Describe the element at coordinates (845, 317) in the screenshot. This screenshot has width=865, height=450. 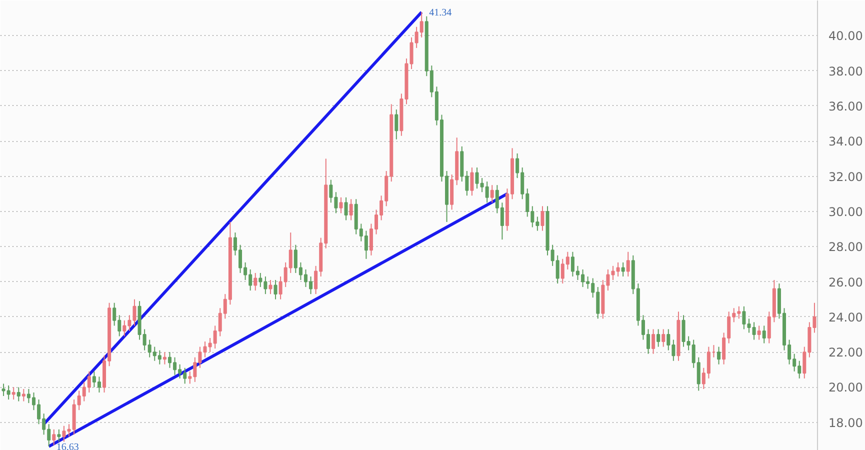
I see `y-tick-label: 24.00` at that location.